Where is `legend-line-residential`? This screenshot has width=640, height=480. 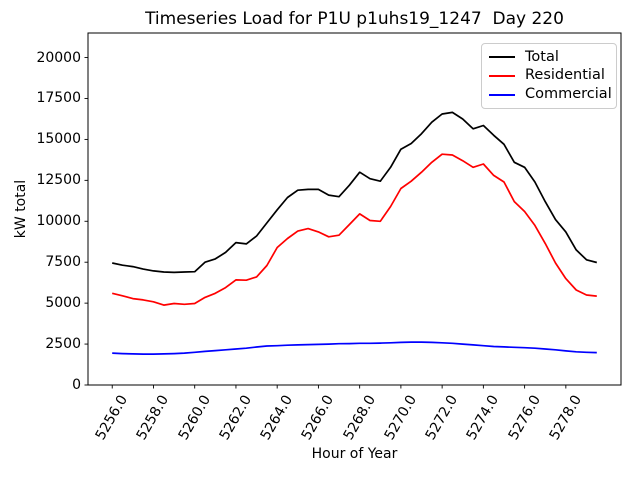 legend-line-residential is located at coordinates (502, 75).